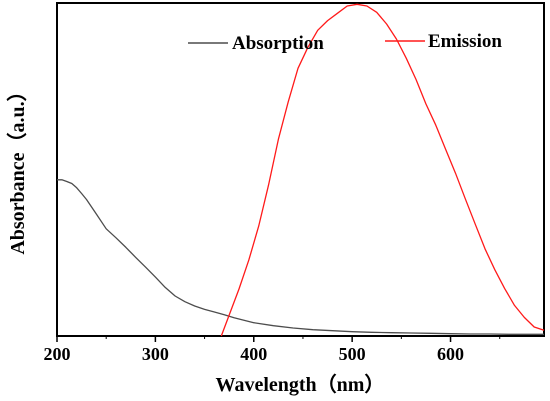  What do you see at coordinates (17, 167) in the screenshot?
I see `y-axis-label: Absorbance（a.u.）` at bounding box center [17, 167].